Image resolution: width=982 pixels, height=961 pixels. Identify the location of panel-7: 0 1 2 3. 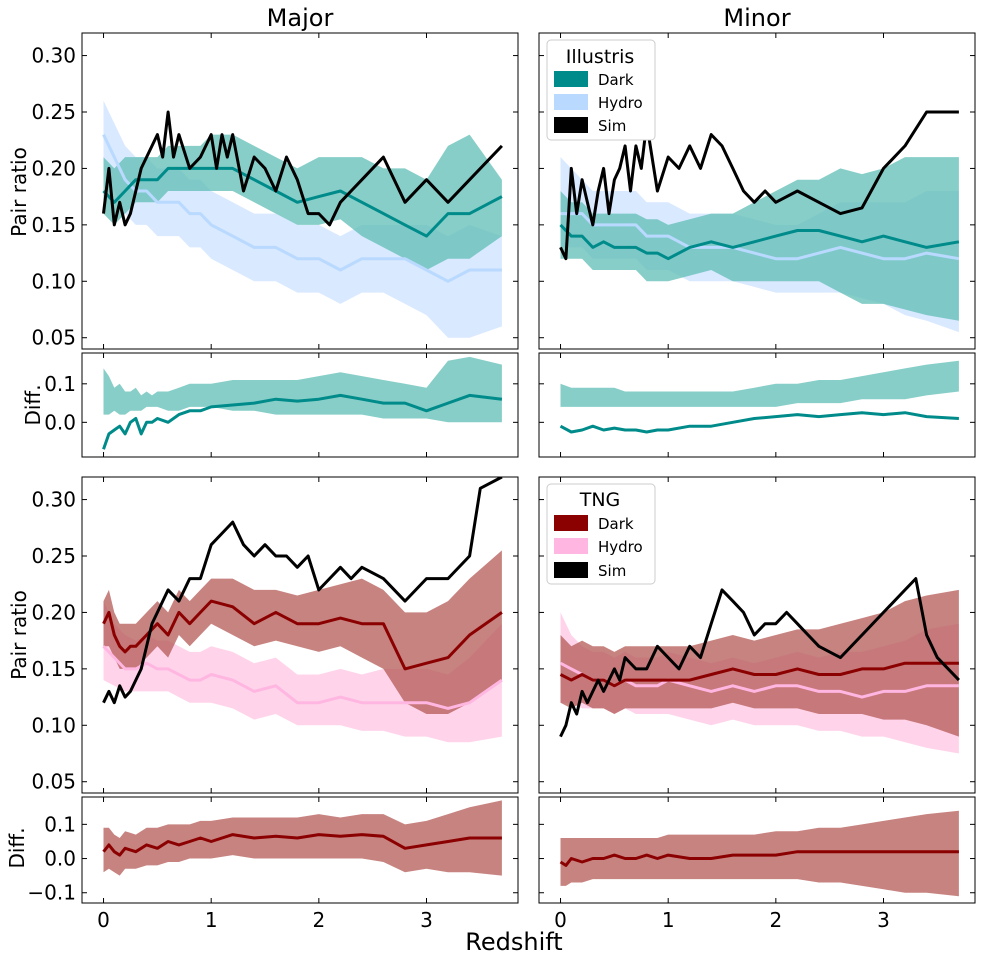
(757, 864).